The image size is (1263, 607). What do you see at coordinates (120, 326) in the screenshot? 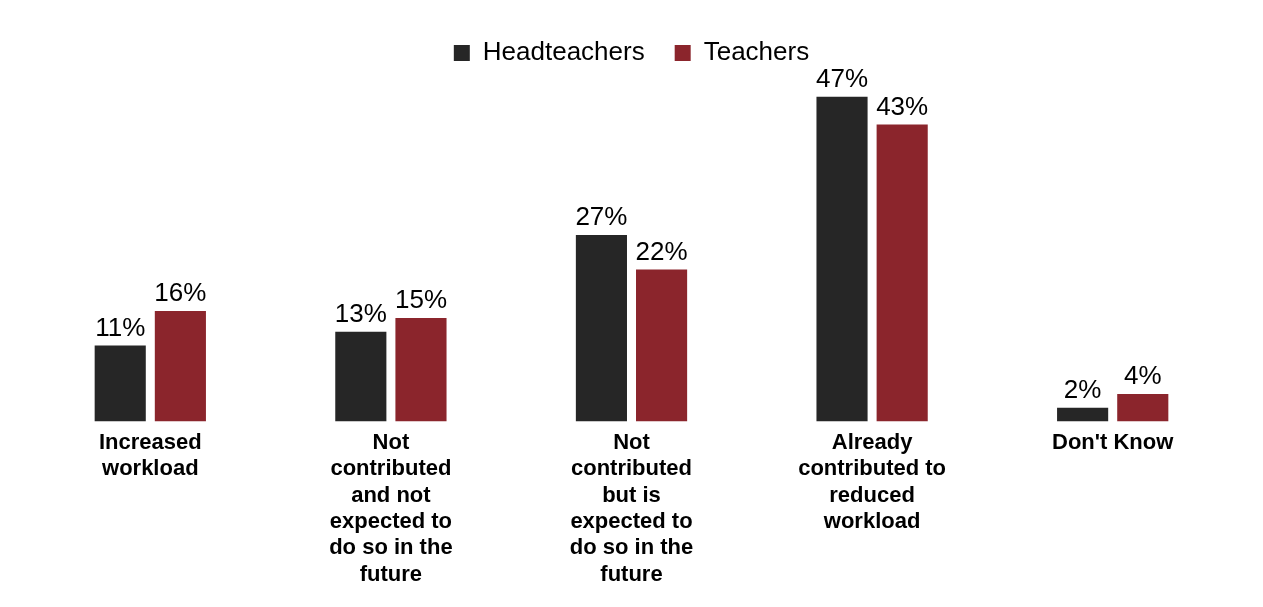
I see `data-label: 11%` at bounding box center [120, 326].